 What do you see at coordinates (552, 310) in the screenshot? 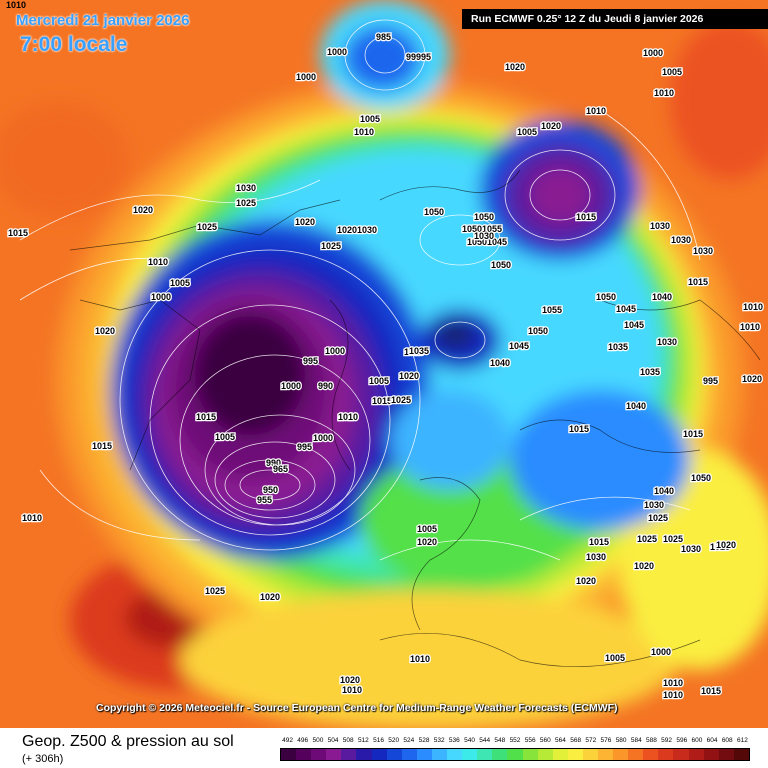
I see `pressure-label: 1055` at bounding box center [552, 310].